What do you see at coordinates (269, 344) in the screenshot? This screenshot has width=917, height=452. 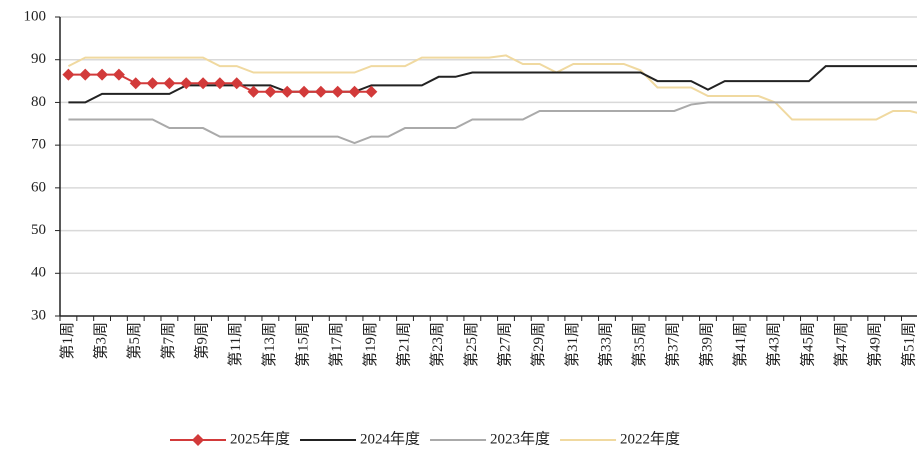 I see `x-tick-label: 第13周` at bounding box center [269, 344].